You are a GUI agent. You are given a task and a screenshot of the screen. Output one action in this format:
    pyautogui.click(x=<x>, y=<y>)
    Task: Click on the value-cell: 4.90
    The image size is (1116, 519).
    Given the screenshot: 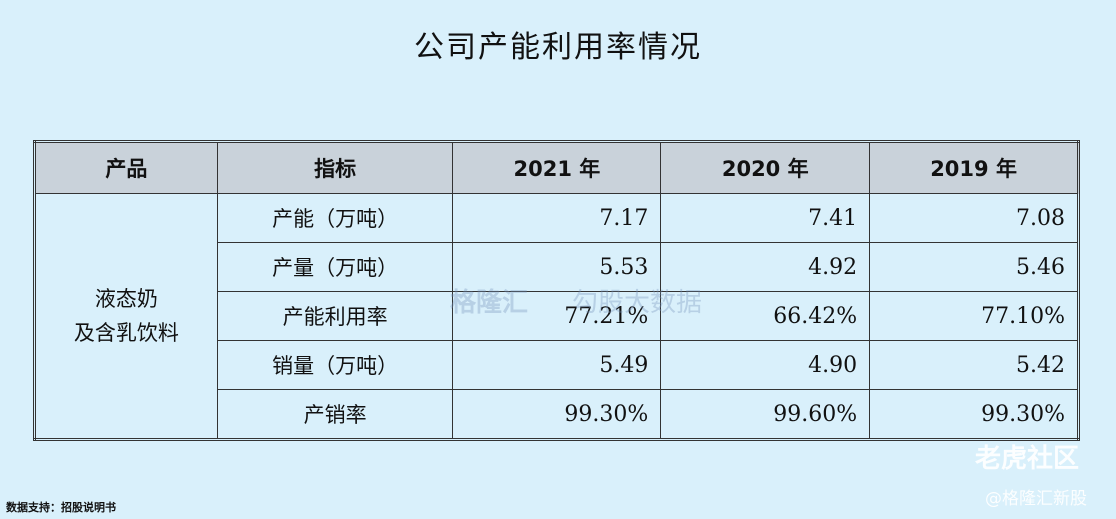 What is the action you would take?
    pyautogui.click(x=765, y=365)
    